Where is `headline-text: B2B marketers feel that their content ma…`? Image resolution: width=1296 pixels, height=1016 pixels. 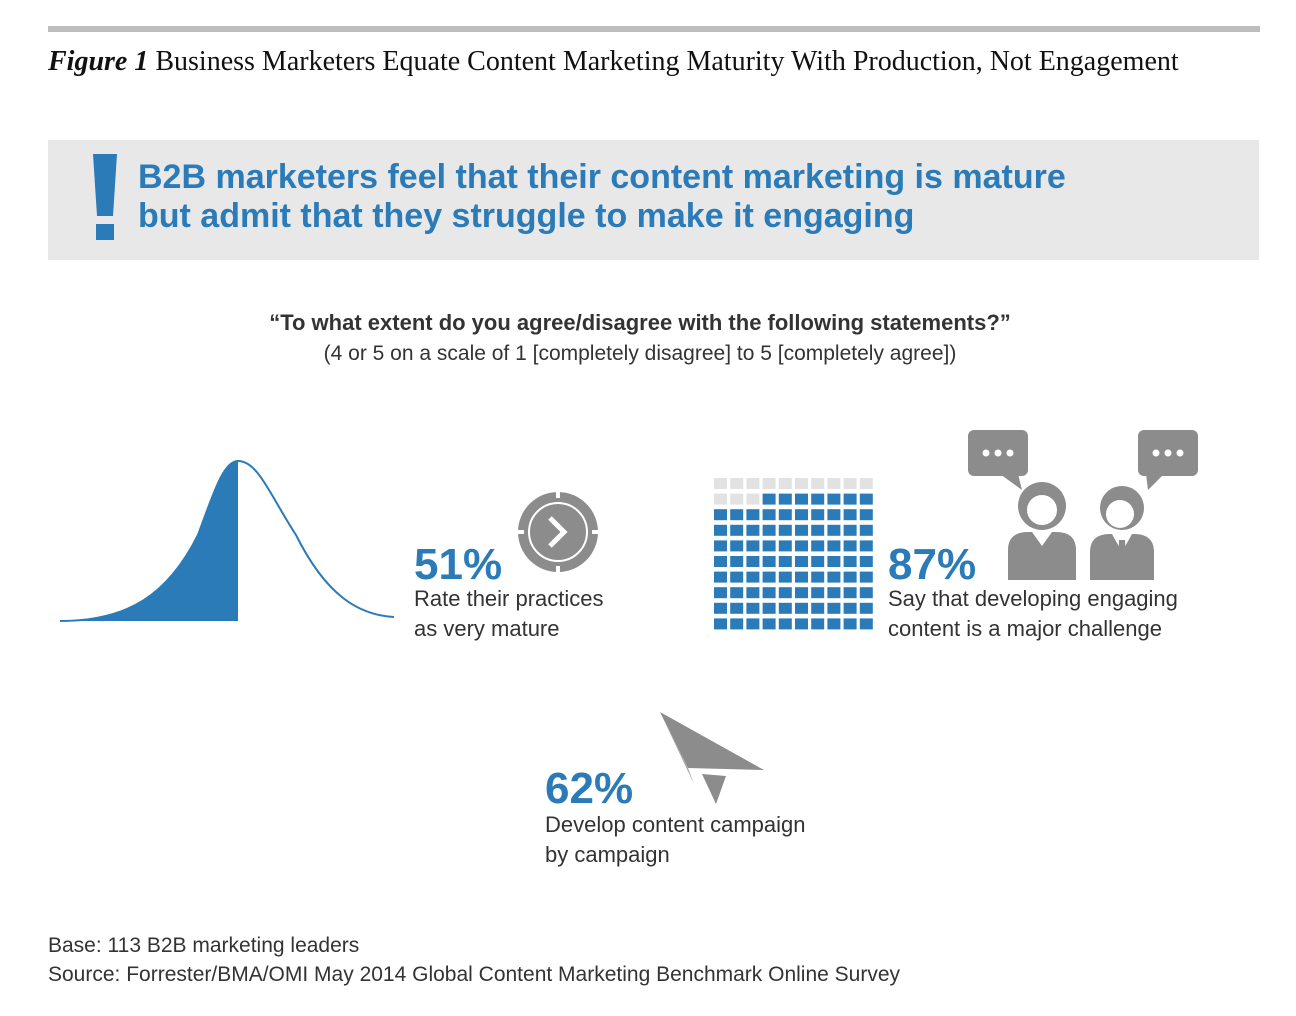 headline-text: B2B marketers feel that their content ma… is located at coordinates (688, 197).